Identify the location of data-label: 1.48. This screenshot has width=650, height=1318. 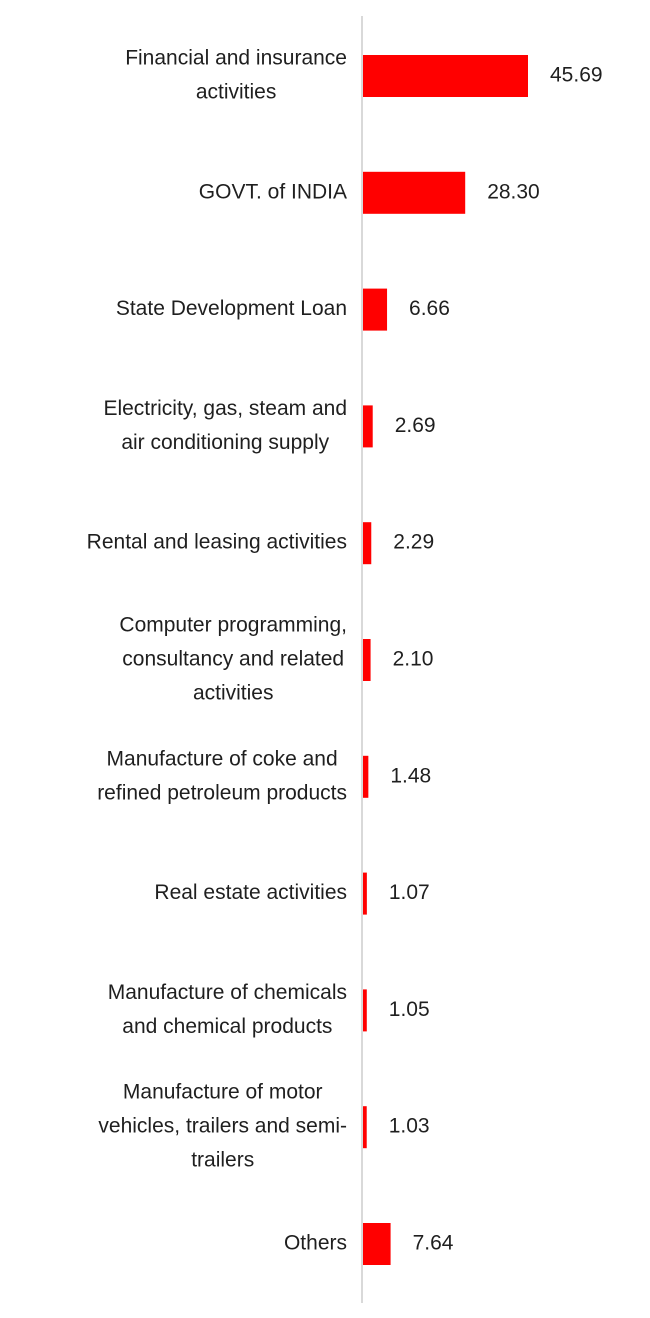
(410, 775).